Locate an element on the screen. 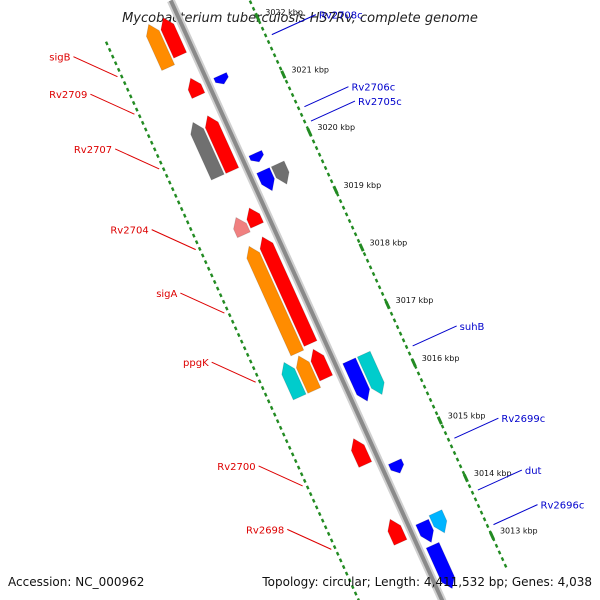 This screenshot has height=600, width=600. gene-arrow-suhb-b is located at coordinates (370, 373).